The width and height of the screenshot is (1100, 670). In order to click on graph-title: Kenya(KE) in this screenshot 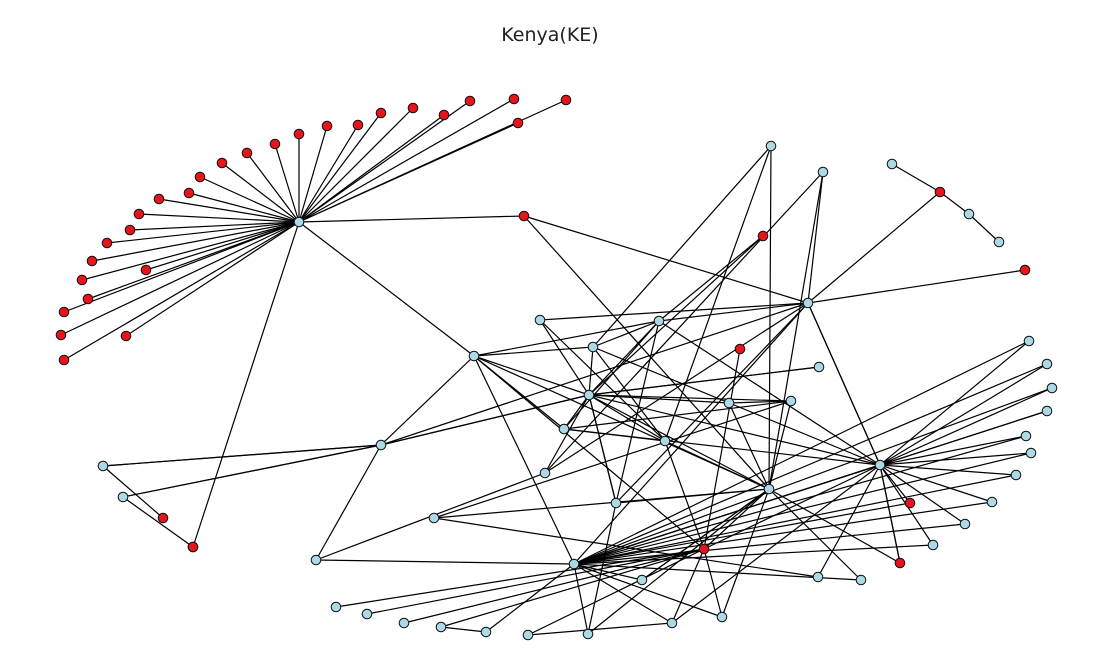, I will do `click(550, 35)`.